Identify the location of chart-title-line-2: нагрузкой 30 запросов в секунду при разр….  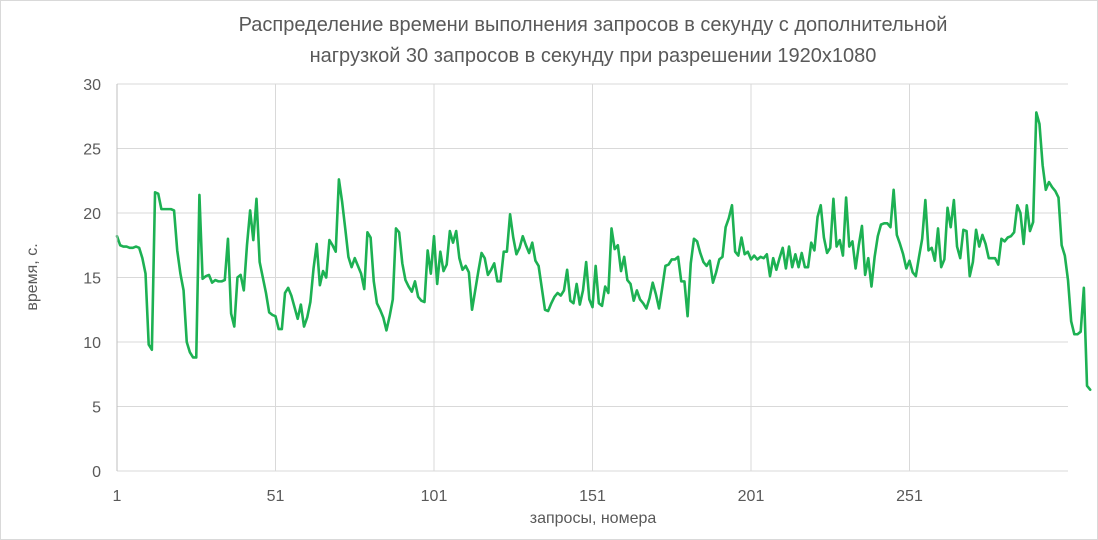
(593, 56).